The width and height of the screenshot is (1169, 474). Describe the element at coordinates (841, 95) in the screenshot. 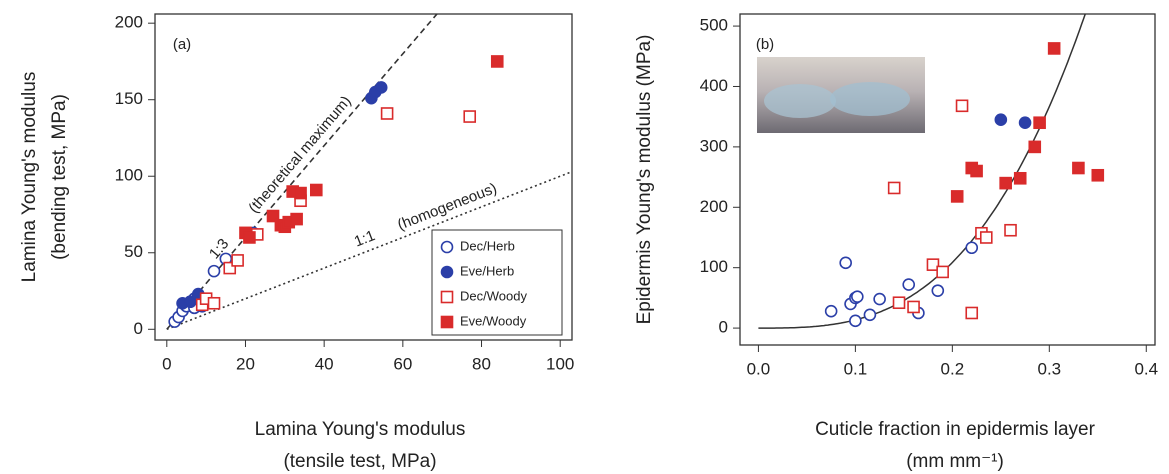

I see `inset-photo` at that location.